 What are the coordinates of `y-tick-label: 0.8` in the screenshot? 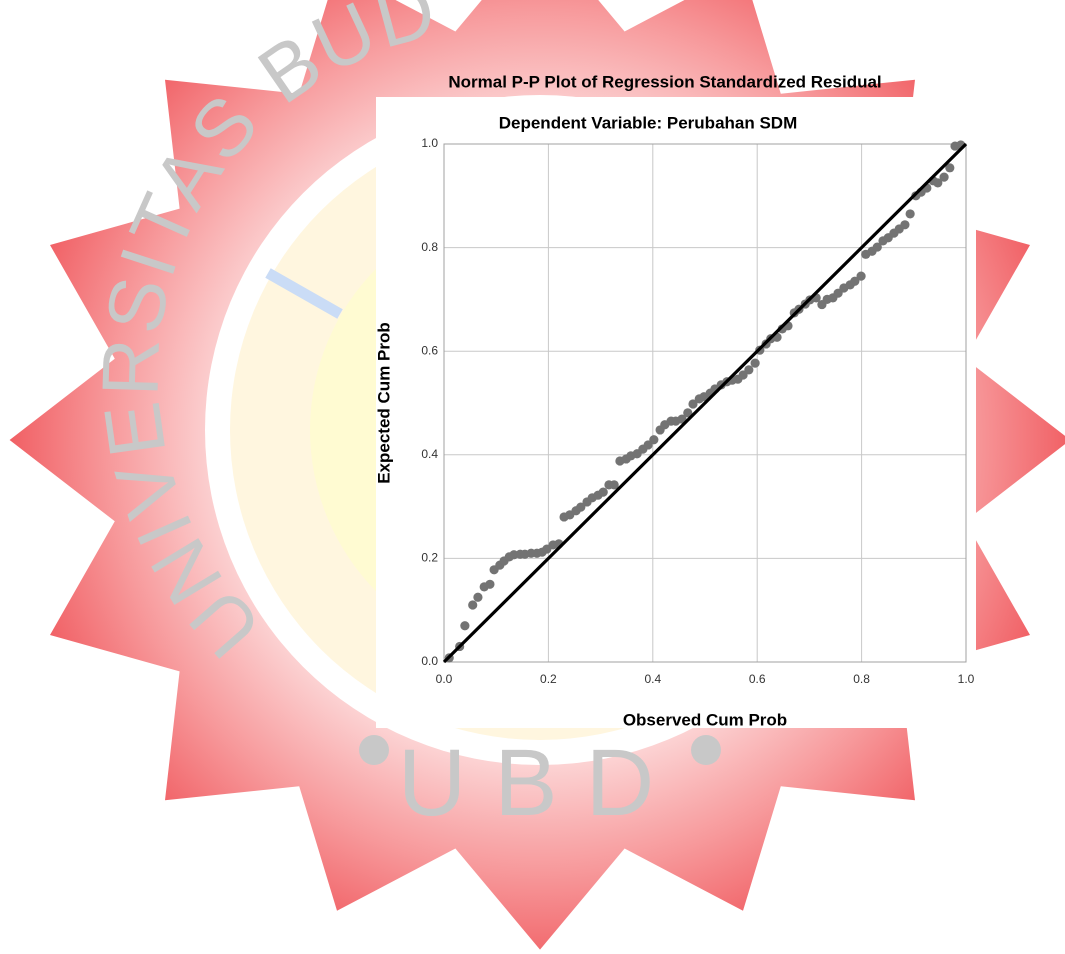 It's located at (429, 247).